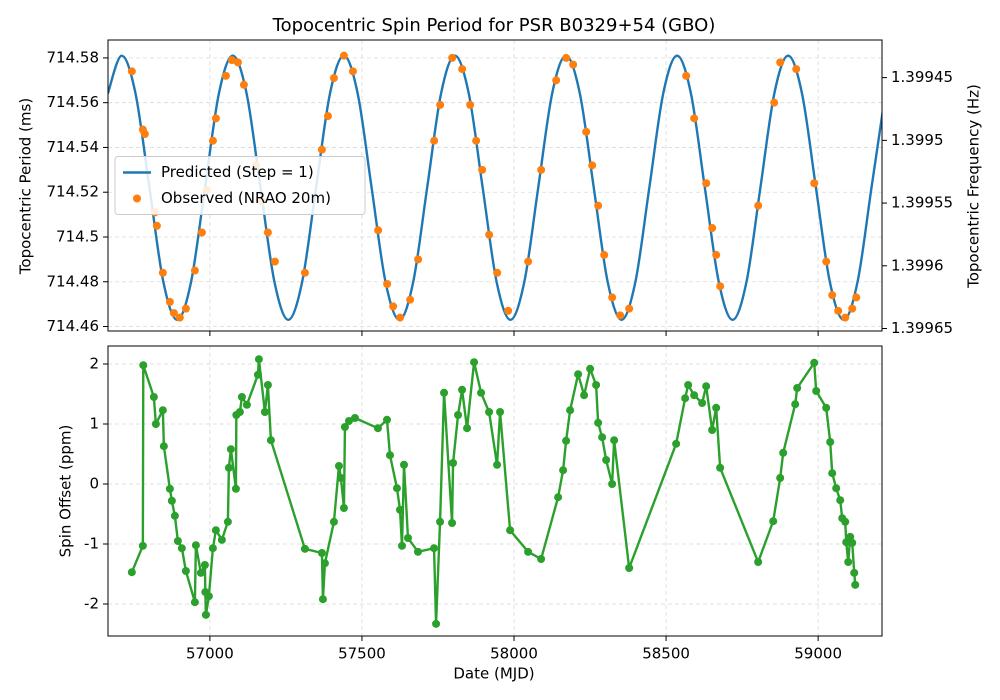  I want to click on y-tick-label: 714.58, so click(73, 57).